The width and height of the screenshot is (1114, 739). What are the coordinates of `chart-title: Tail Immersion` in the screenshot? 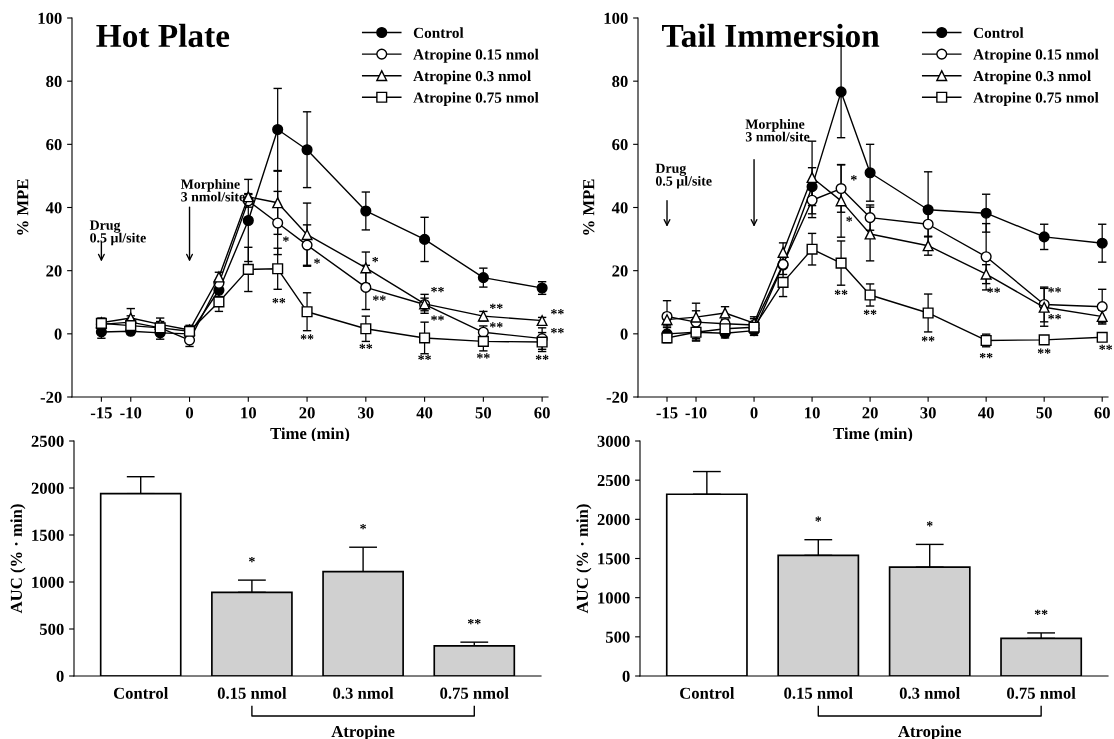 It's located at (771, 35).